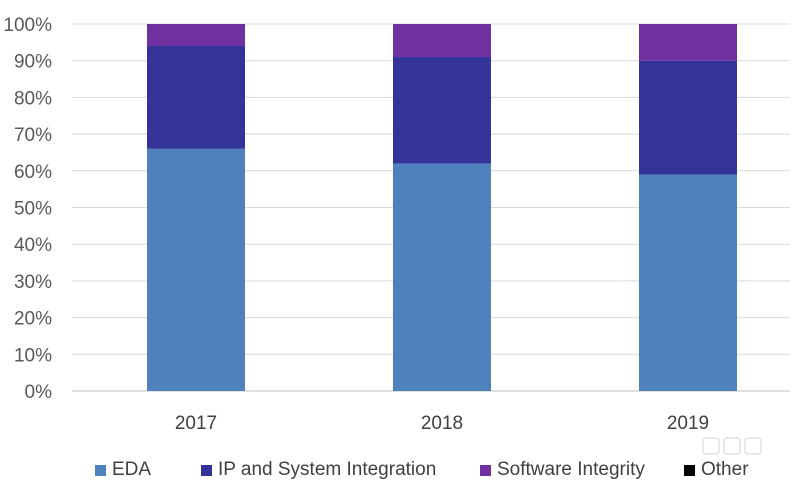  I want to click on legend-item-other: Other, so click(716, 470).